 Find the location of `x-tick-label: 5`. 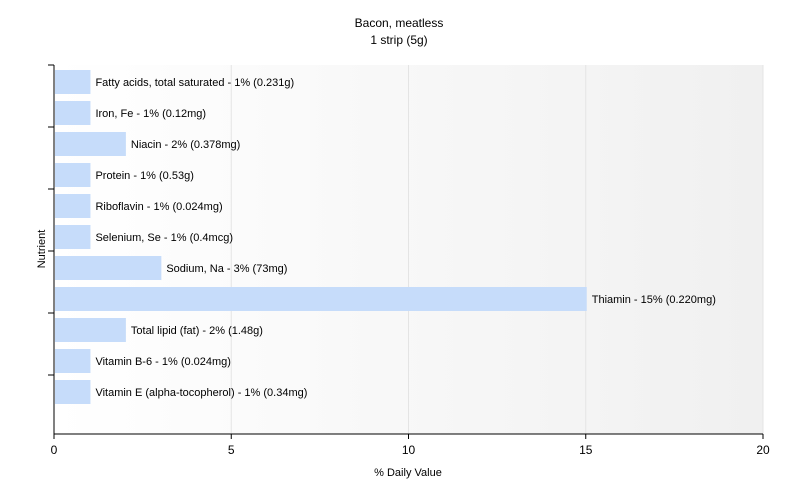

x-tick-label: 5 is located at coordinates (231, 450).